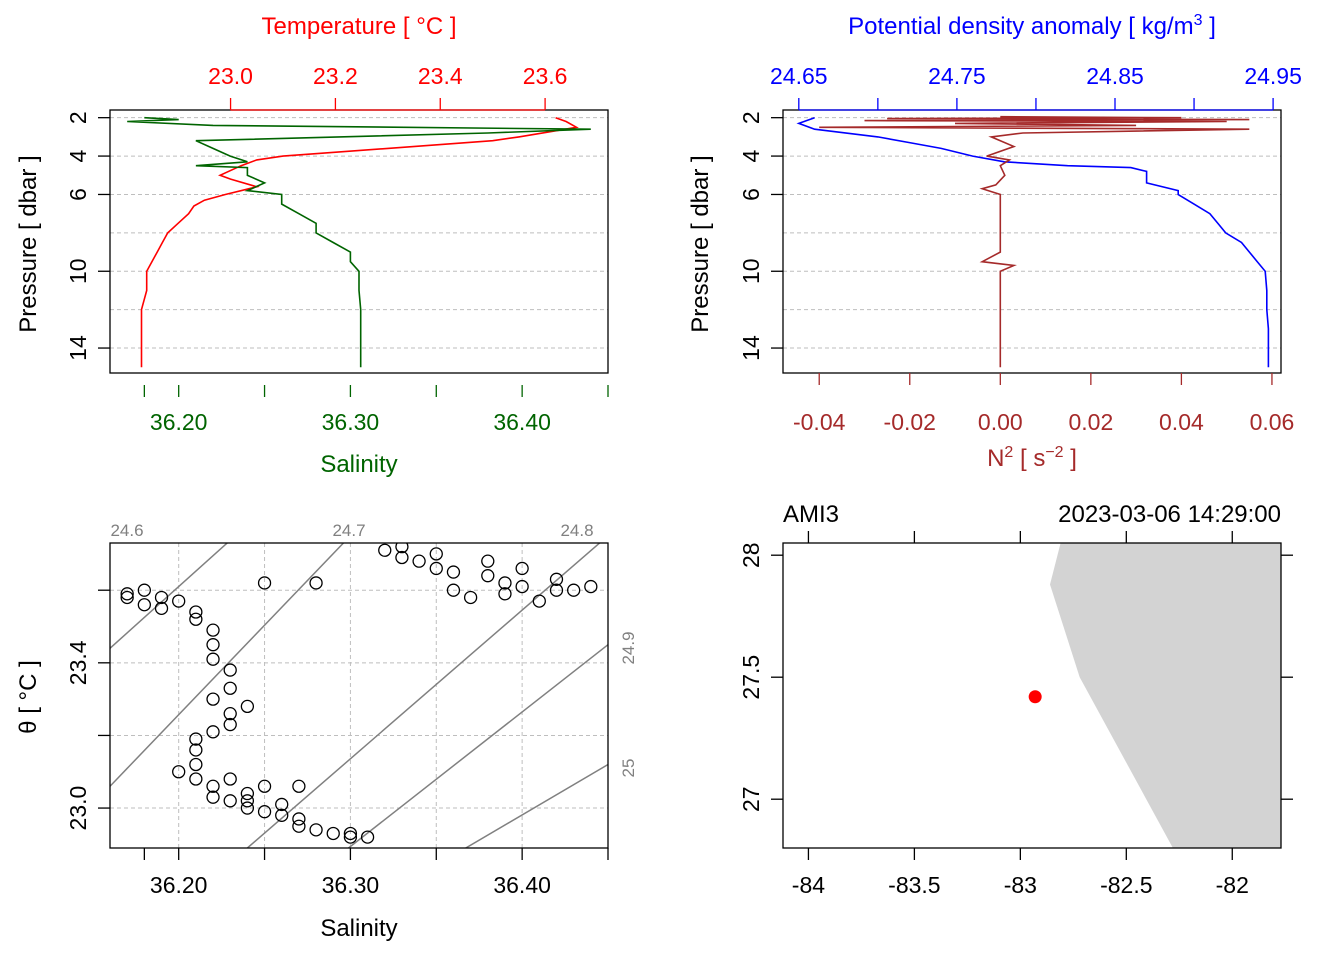 This screenshot has height=960, width=1344. Describe the element at coordinates (358, 928) in the screenshot. I see `p3-xlabel: Salinity` at that location.